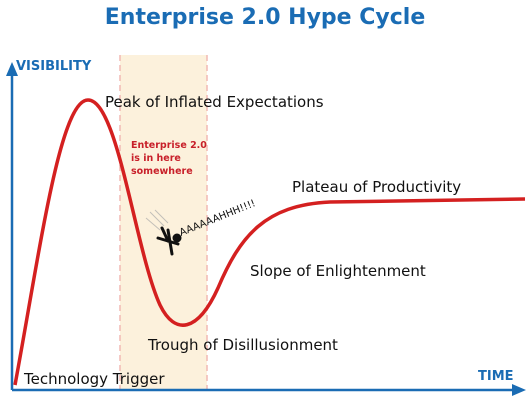 The height and width of the screenshot is (405, 530). I want to click on y-arrow, so click(12, 69).